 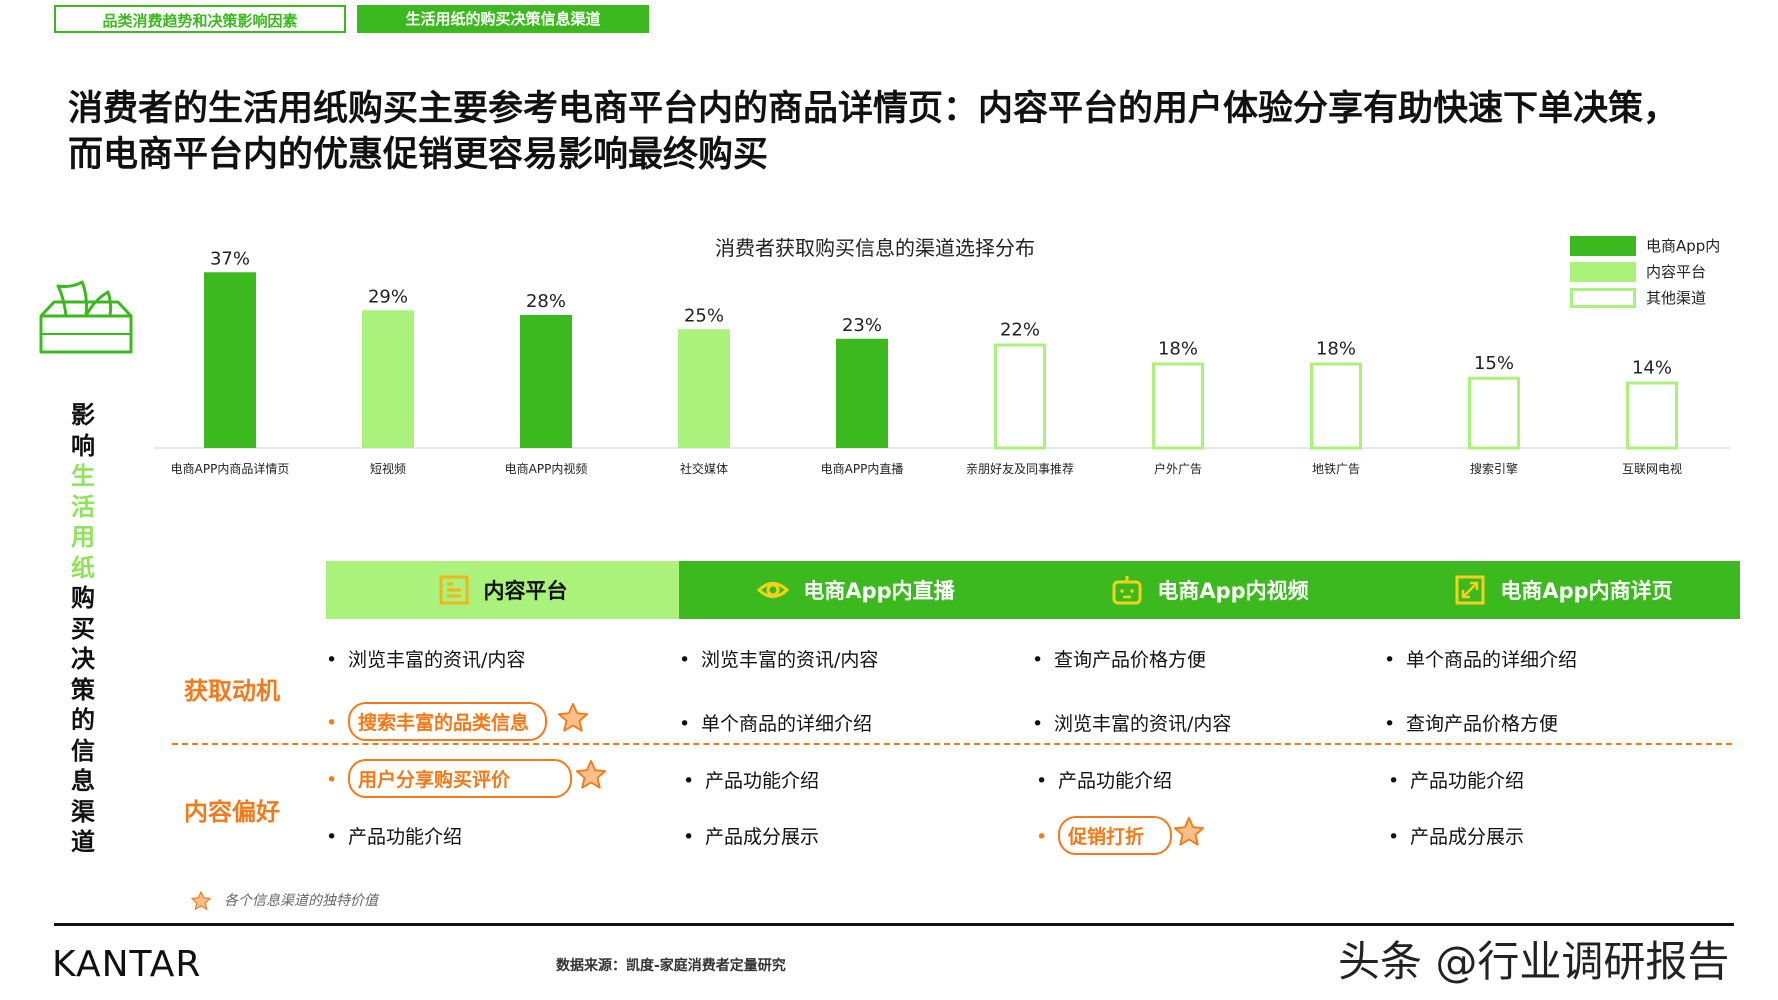 I want to click on footnote: 各个信息渠道的独特价值, so click(x=301, y=901).